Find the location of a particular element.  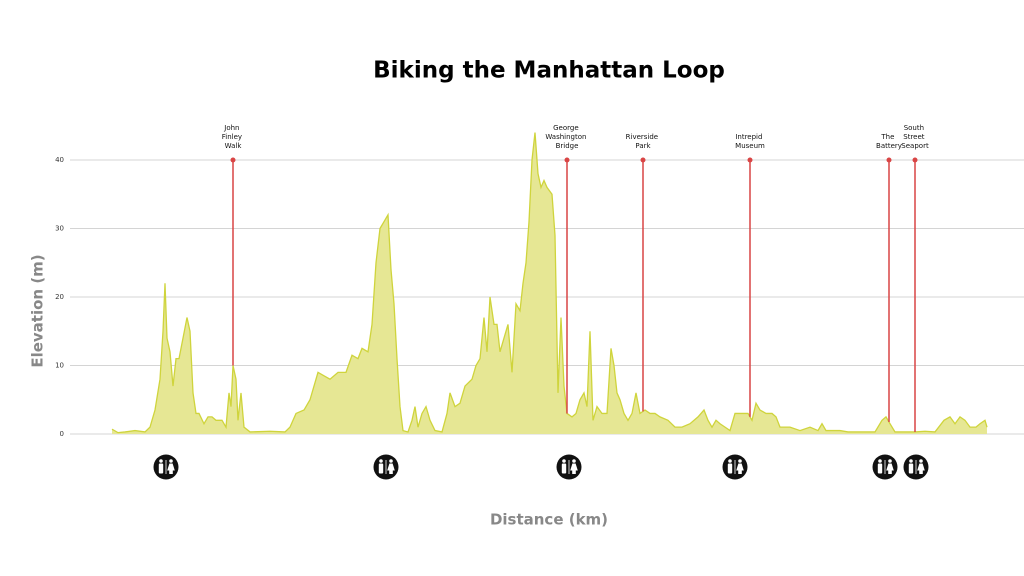

y-axis-label: Elevation (m) is located at coordinates (38, 310).